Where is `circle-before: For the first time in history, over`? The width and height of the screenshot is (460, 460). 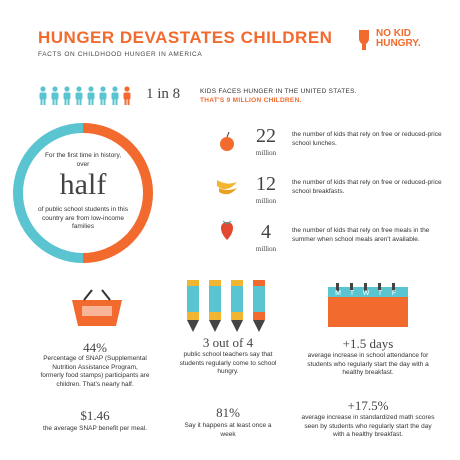
circle-before: For the first time in history, over is located at coordinates (83, 160).